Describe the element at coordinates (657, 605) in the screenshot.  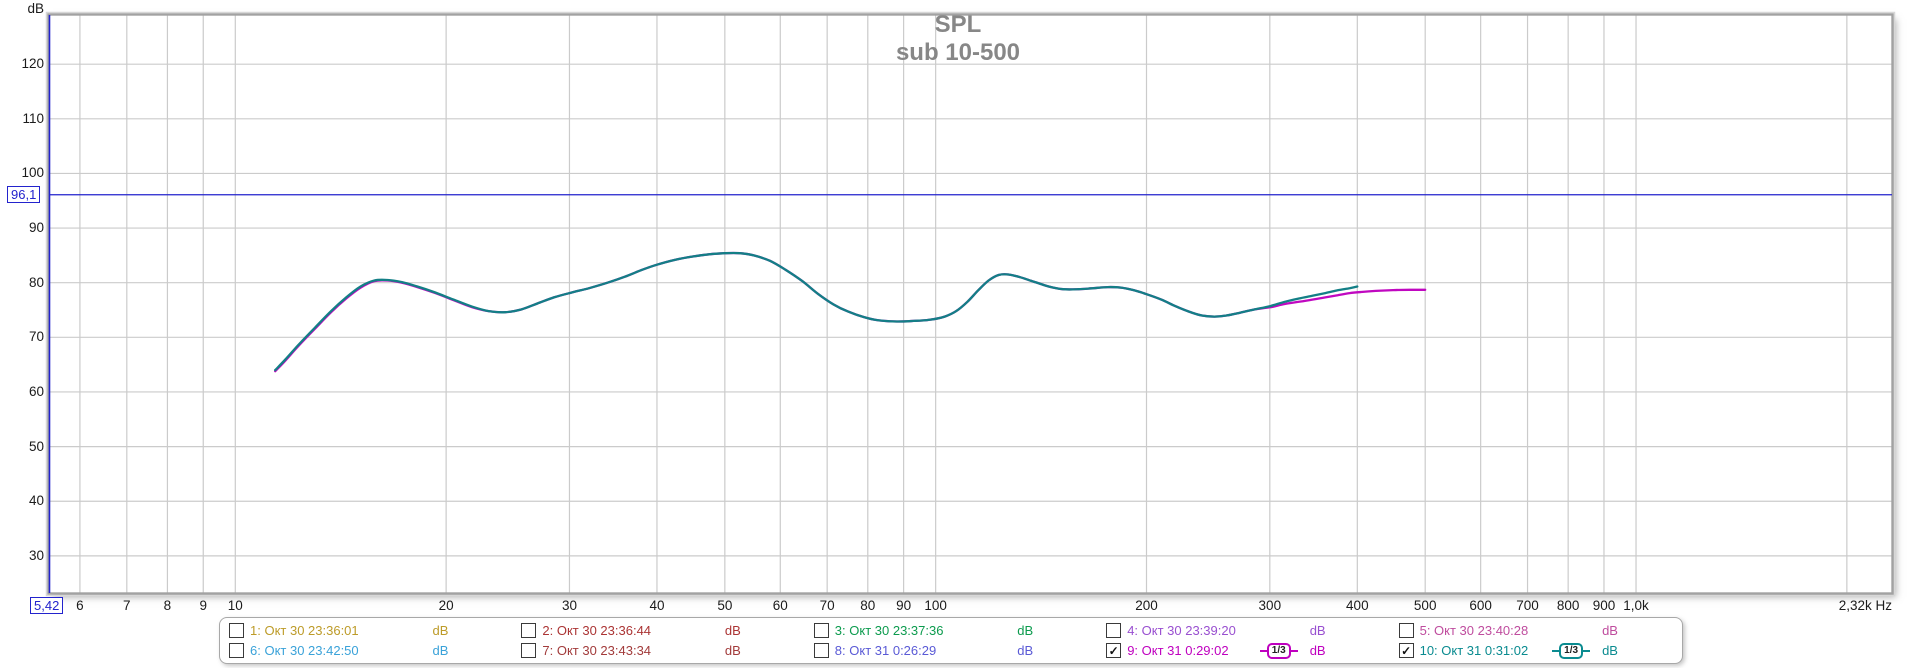
I see `x-tick-label: 40` at that location.